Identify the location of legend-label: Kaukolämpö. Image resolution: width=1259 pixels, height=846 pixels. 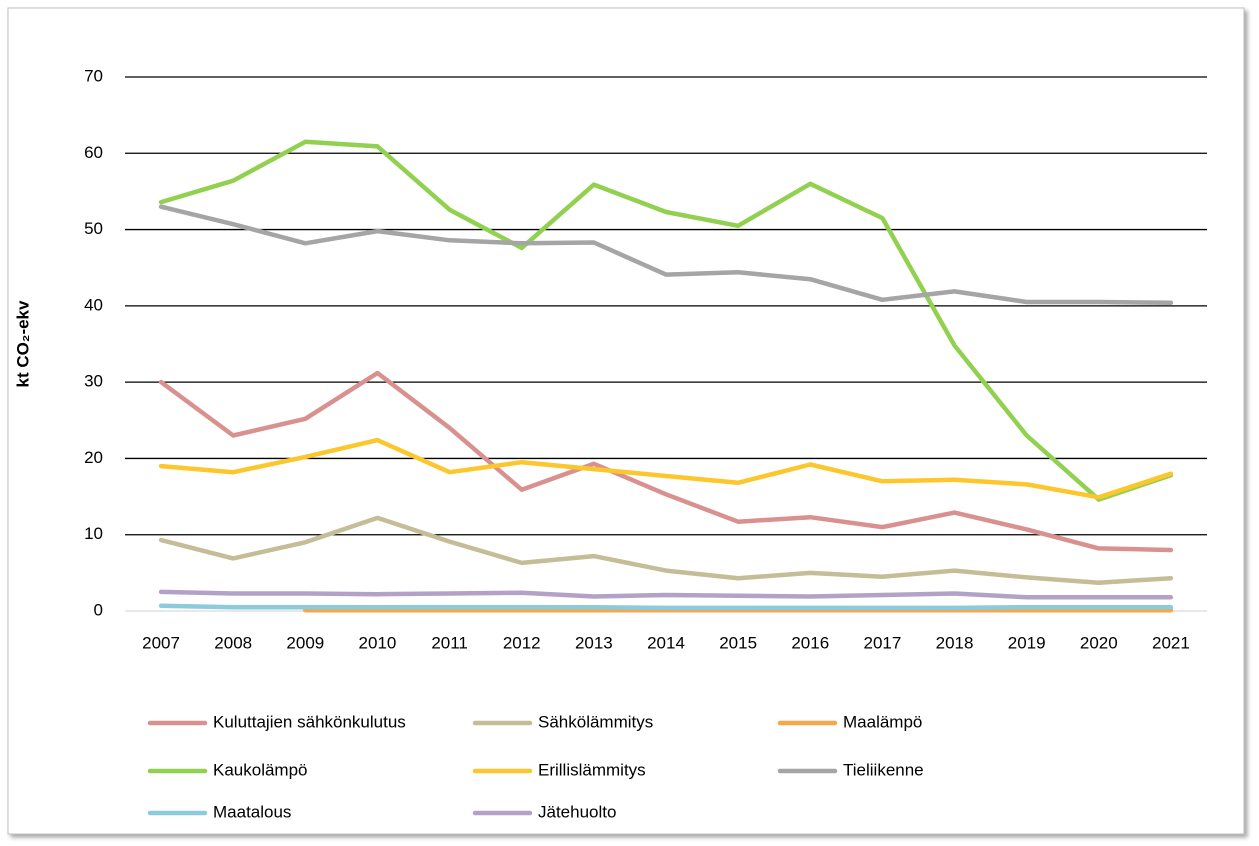
(260, 769).